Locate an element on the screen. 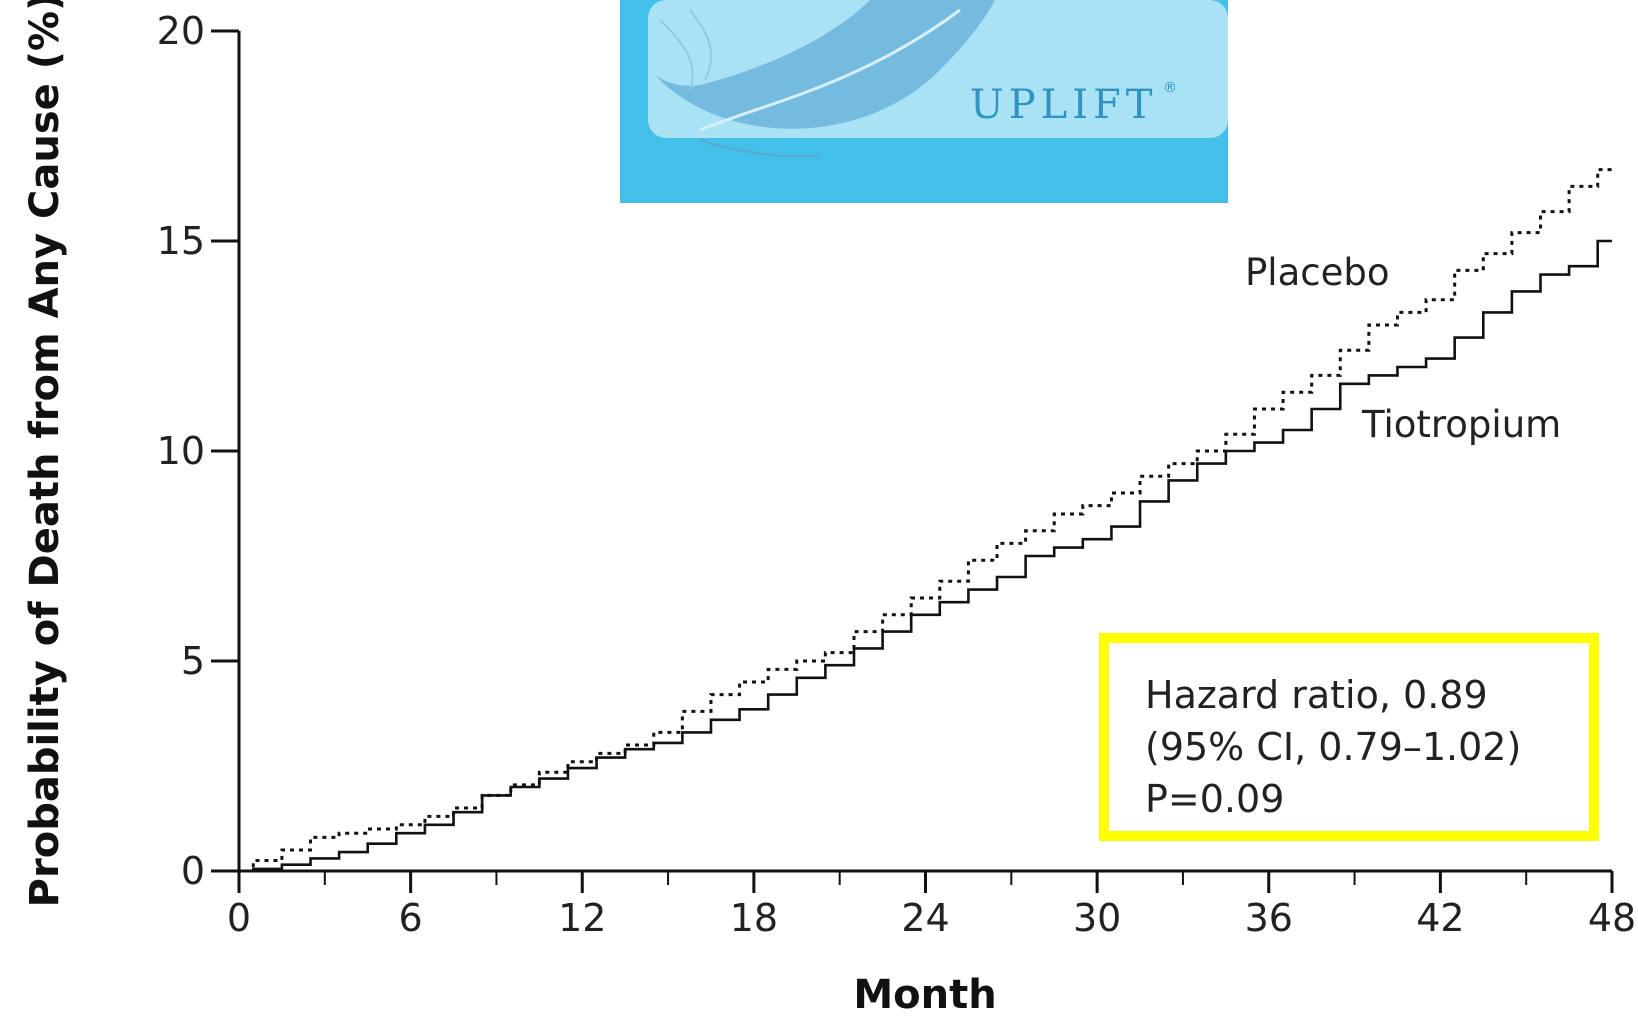 The height and width of the screenshot is (1019, 1638). x-tick-label: 36 is located at coordinates (1269, 918).